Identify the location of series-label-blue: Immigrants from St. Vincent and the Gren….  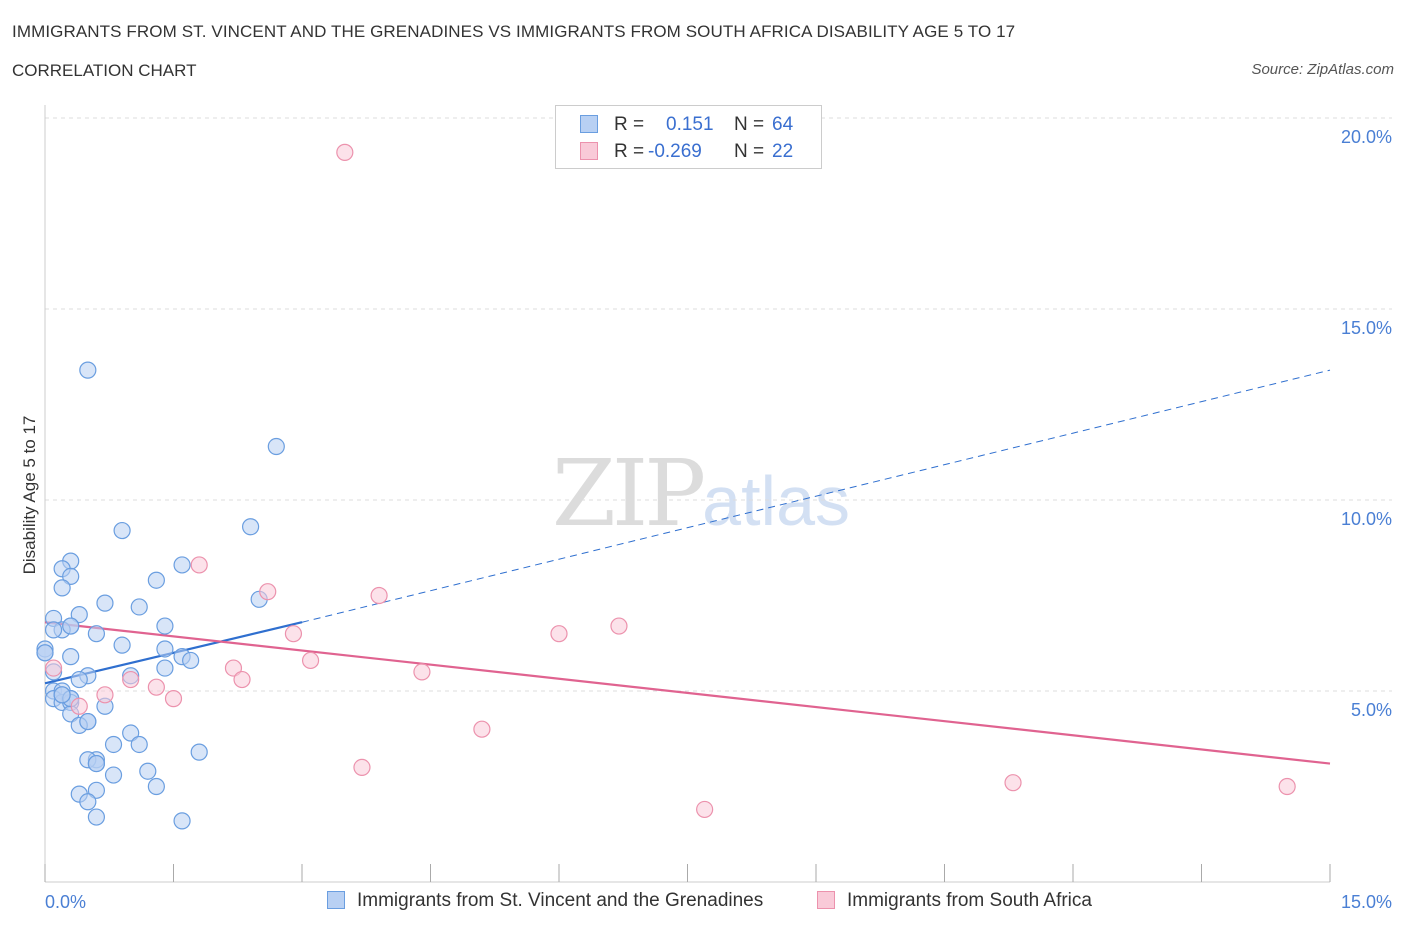
(560, 900).